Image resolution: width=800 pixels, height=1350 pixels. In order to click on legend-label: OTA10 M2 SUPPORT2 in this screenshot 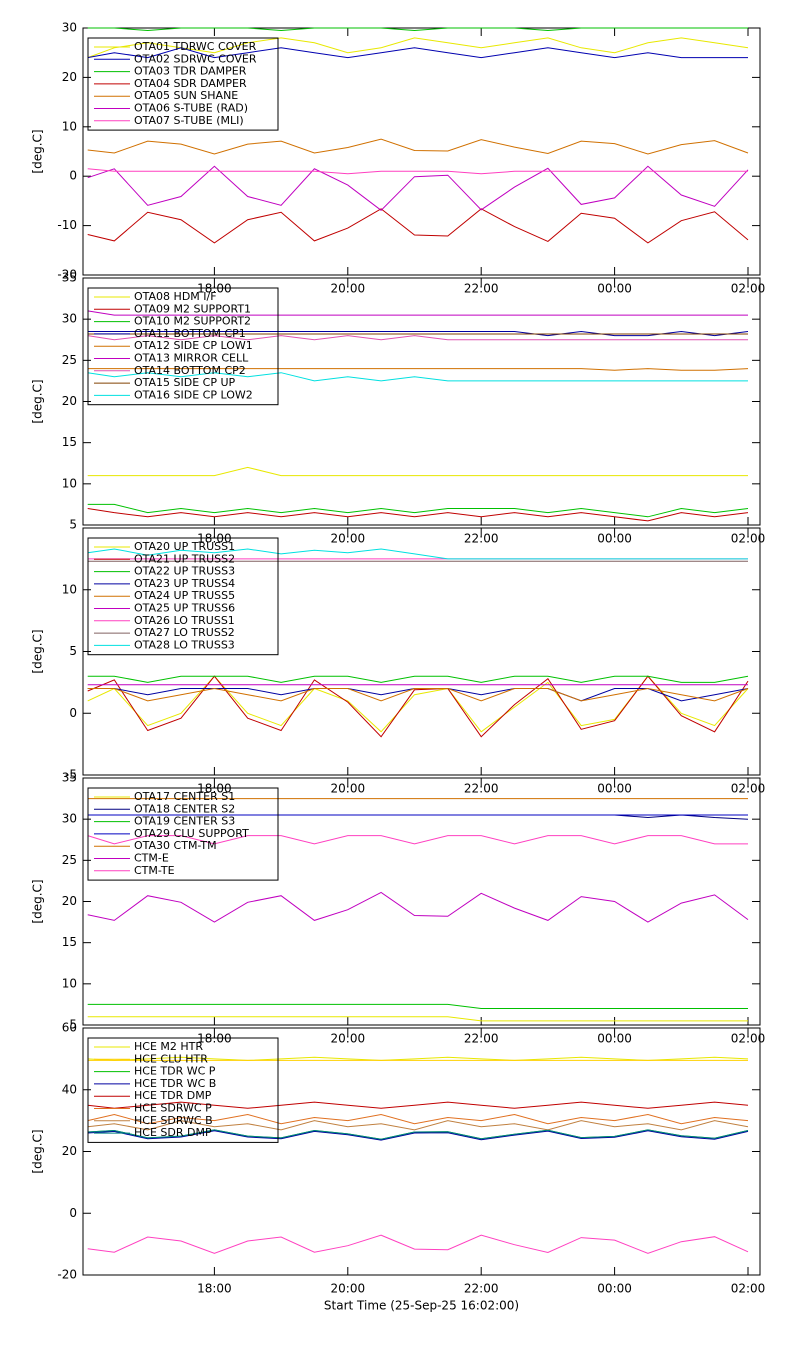, I will do `click(192, 321)`.